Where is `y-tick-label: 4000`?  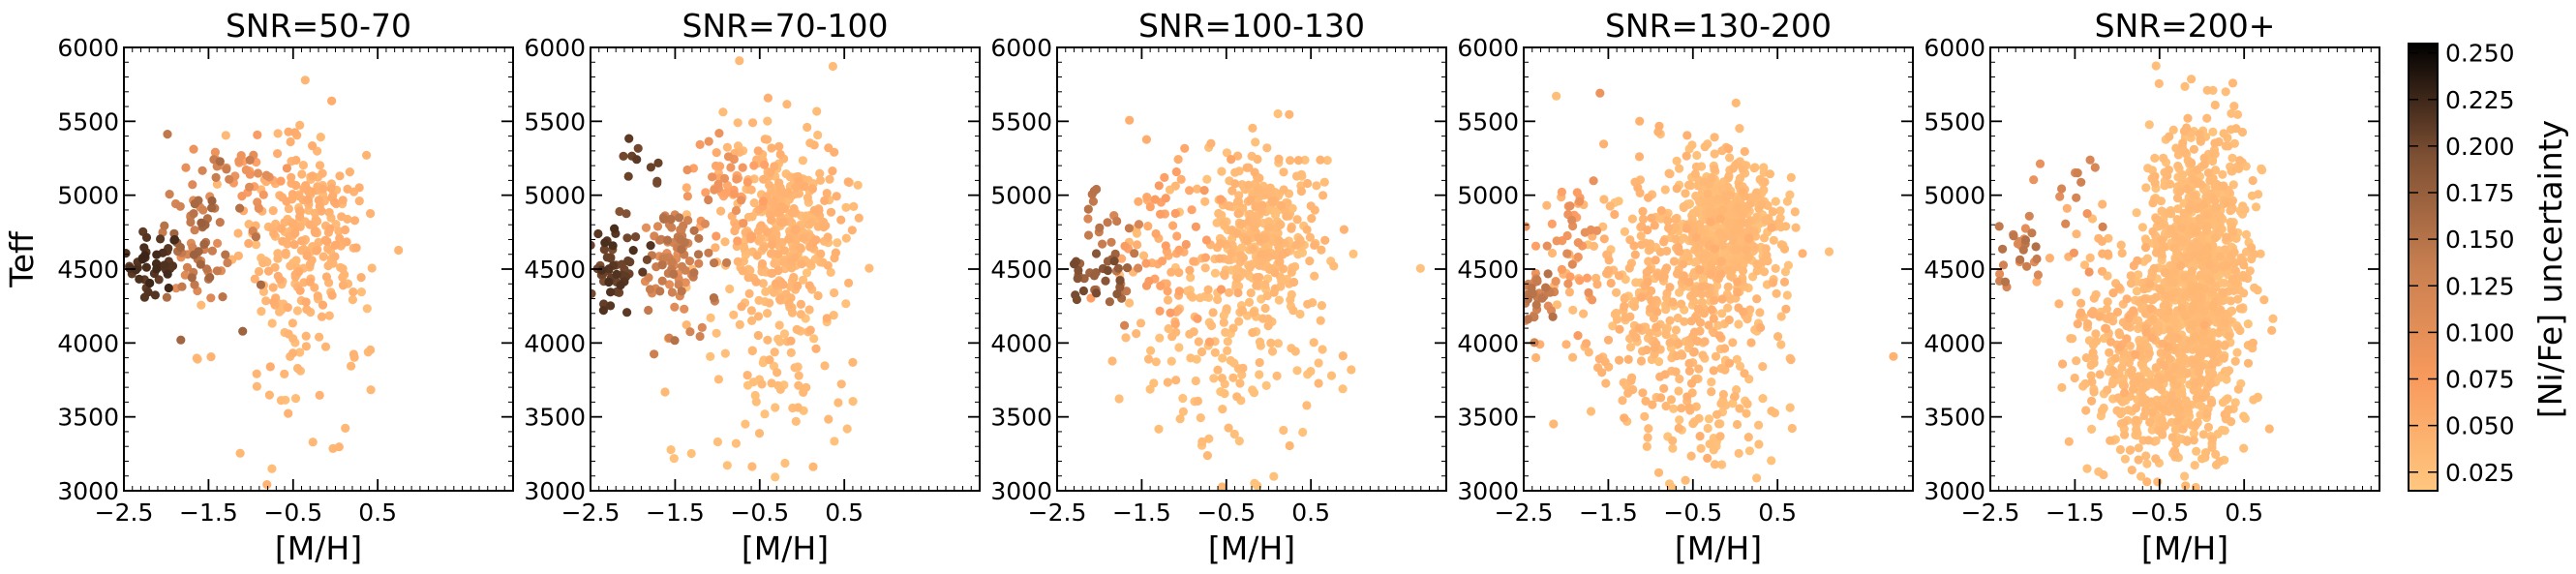 y-tick-label: 4000 is located at coordinates (1021, 343).